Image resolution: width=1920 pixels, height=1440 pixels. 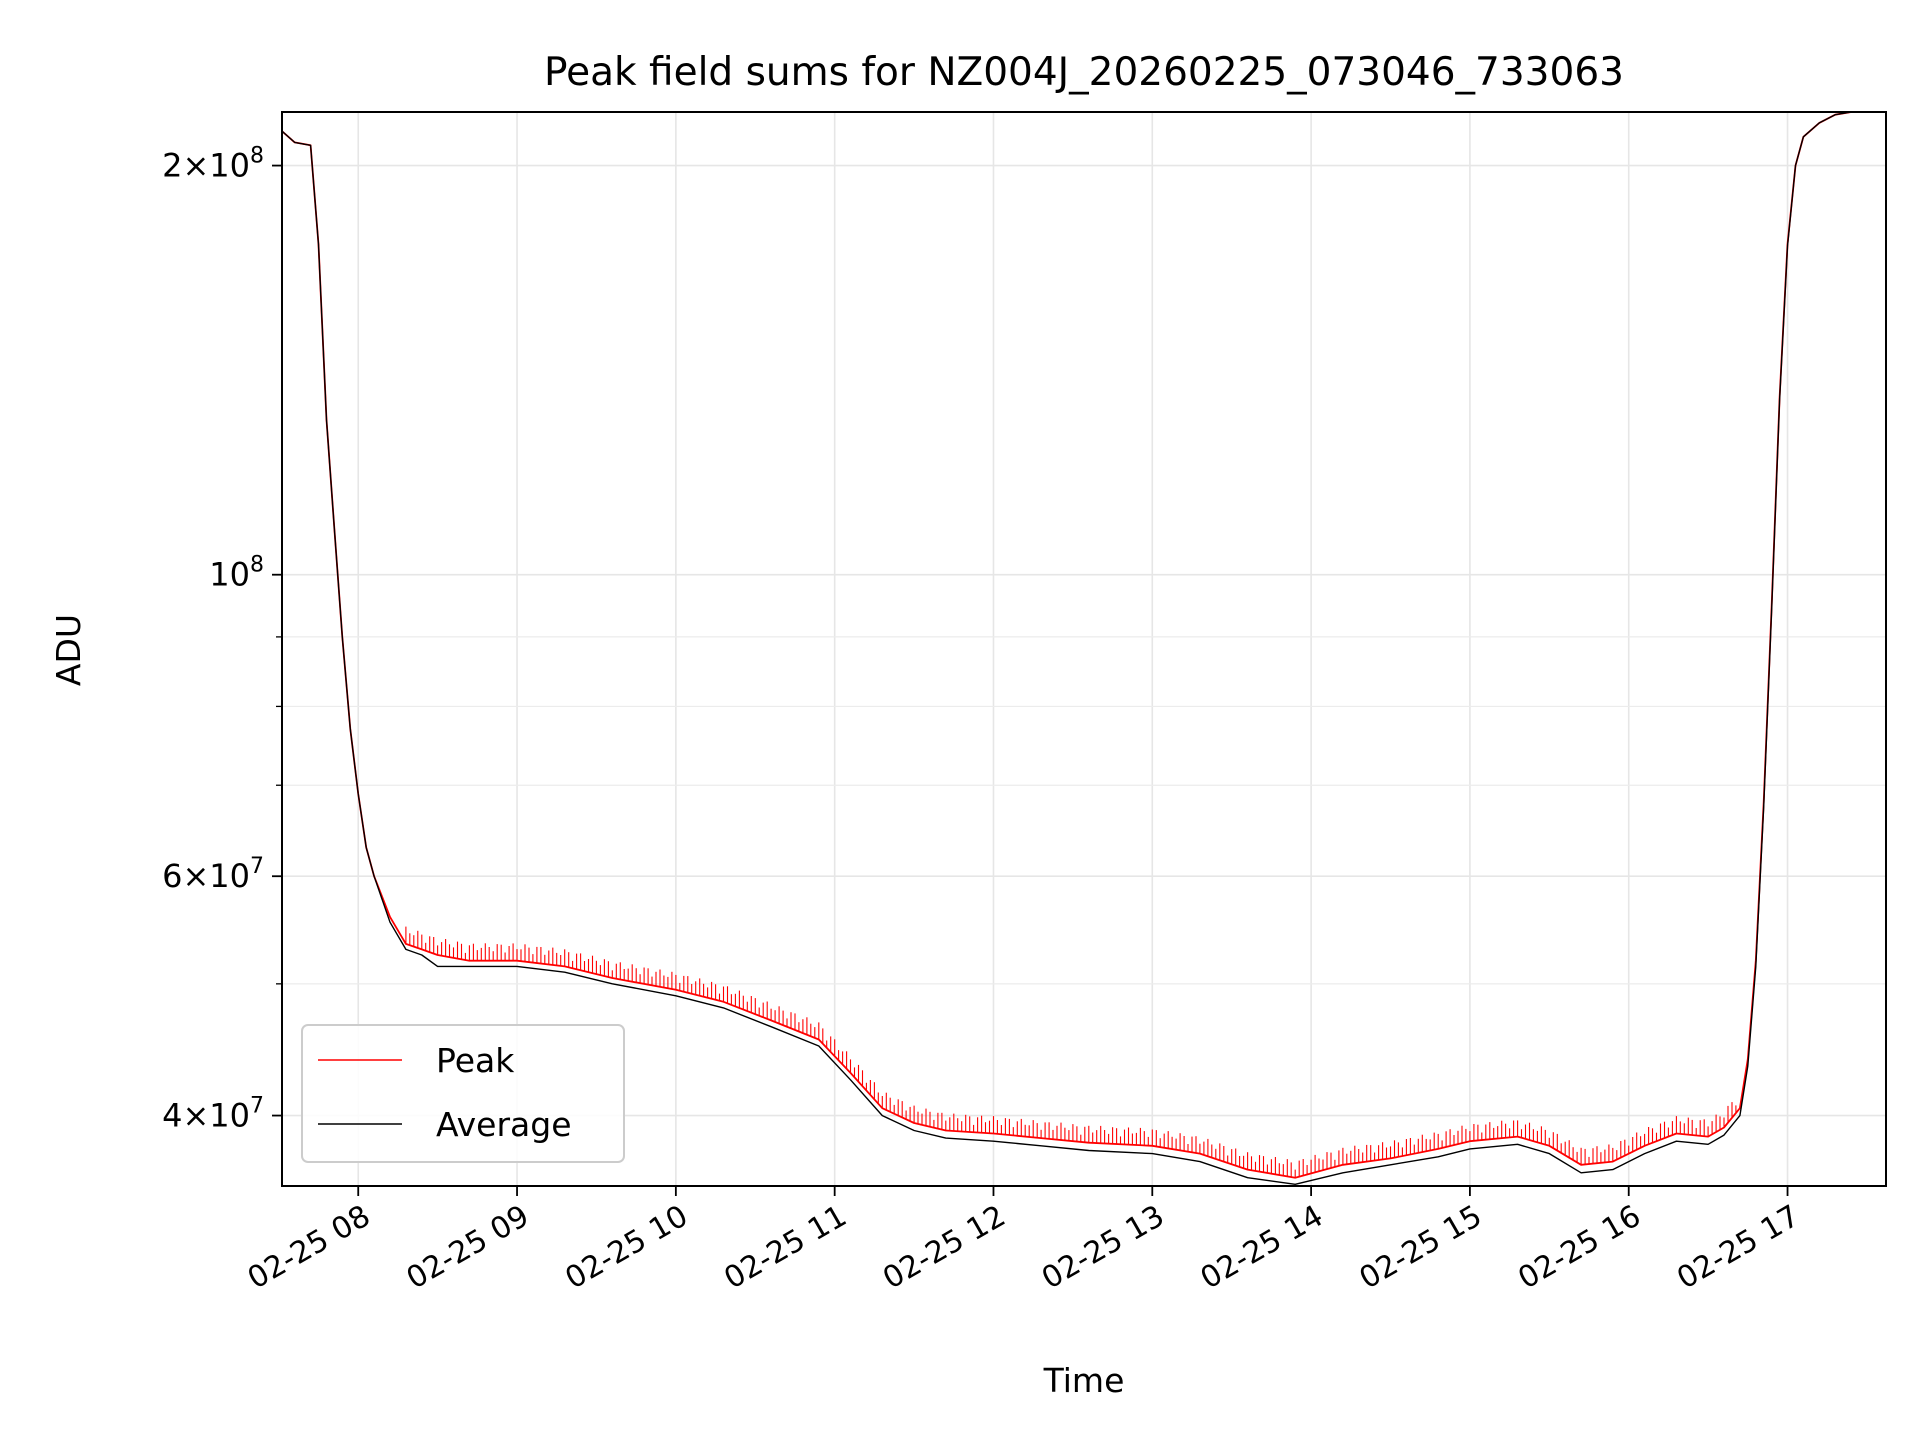 What do you see at coordinates (475, 1060) in the screenshot?
I see `legend-label-peak: Peak` at bounding box center [475, 1060].